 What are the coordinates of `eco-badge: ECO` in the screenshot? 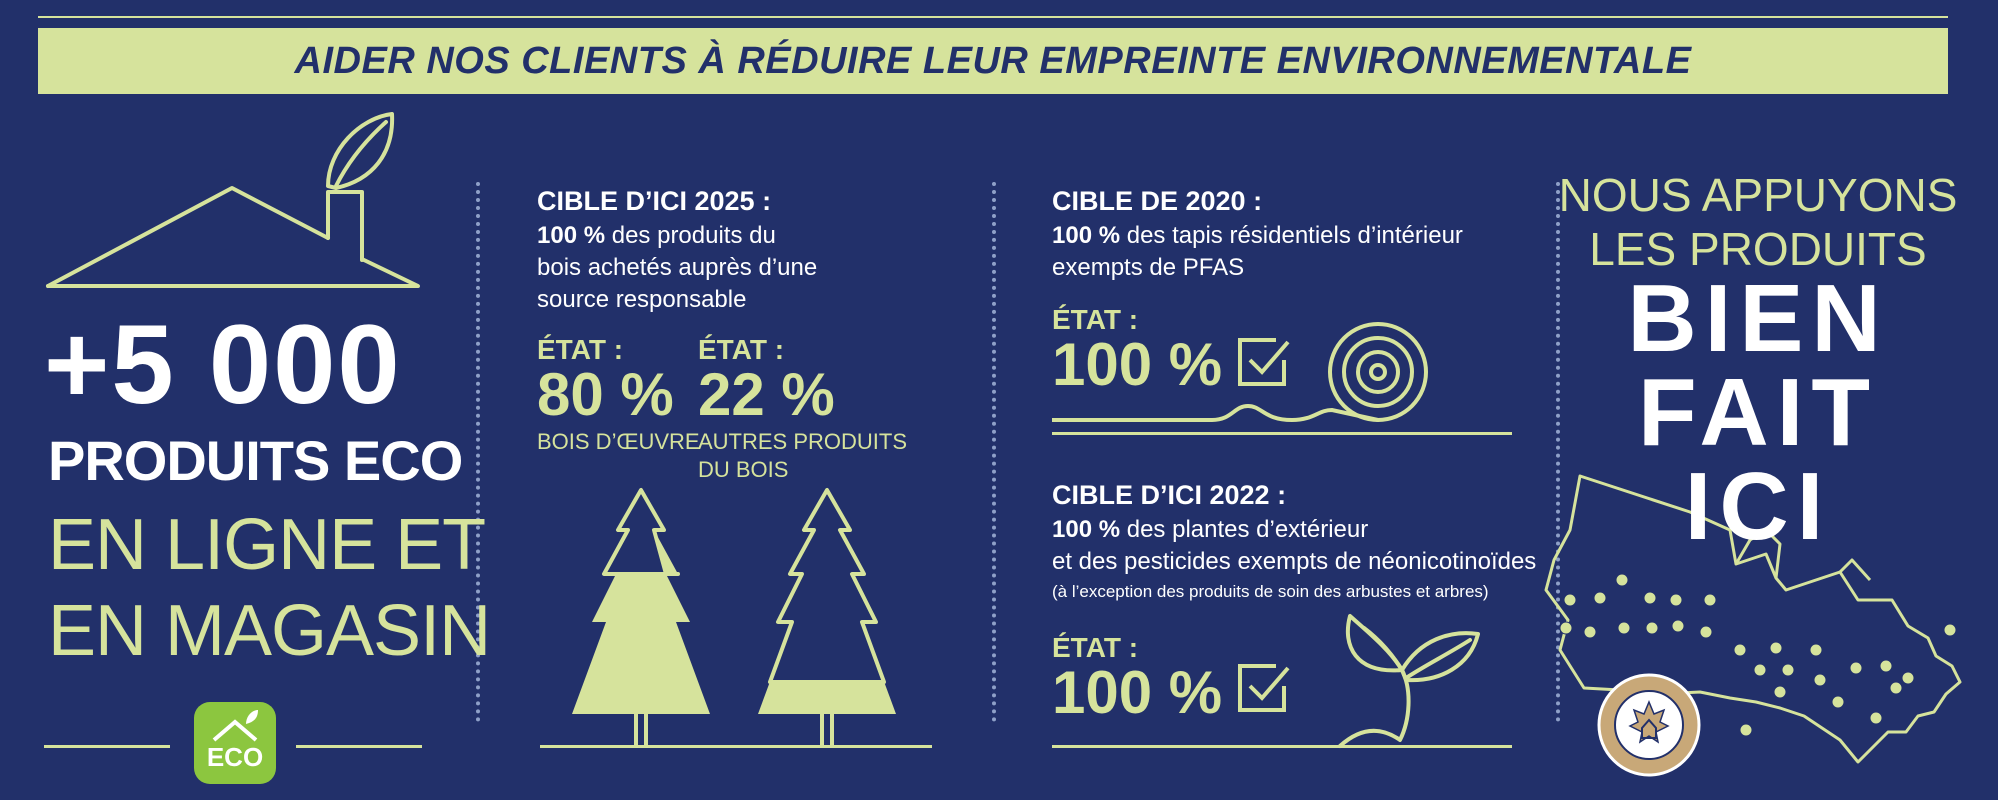 It's located at (235, 743).